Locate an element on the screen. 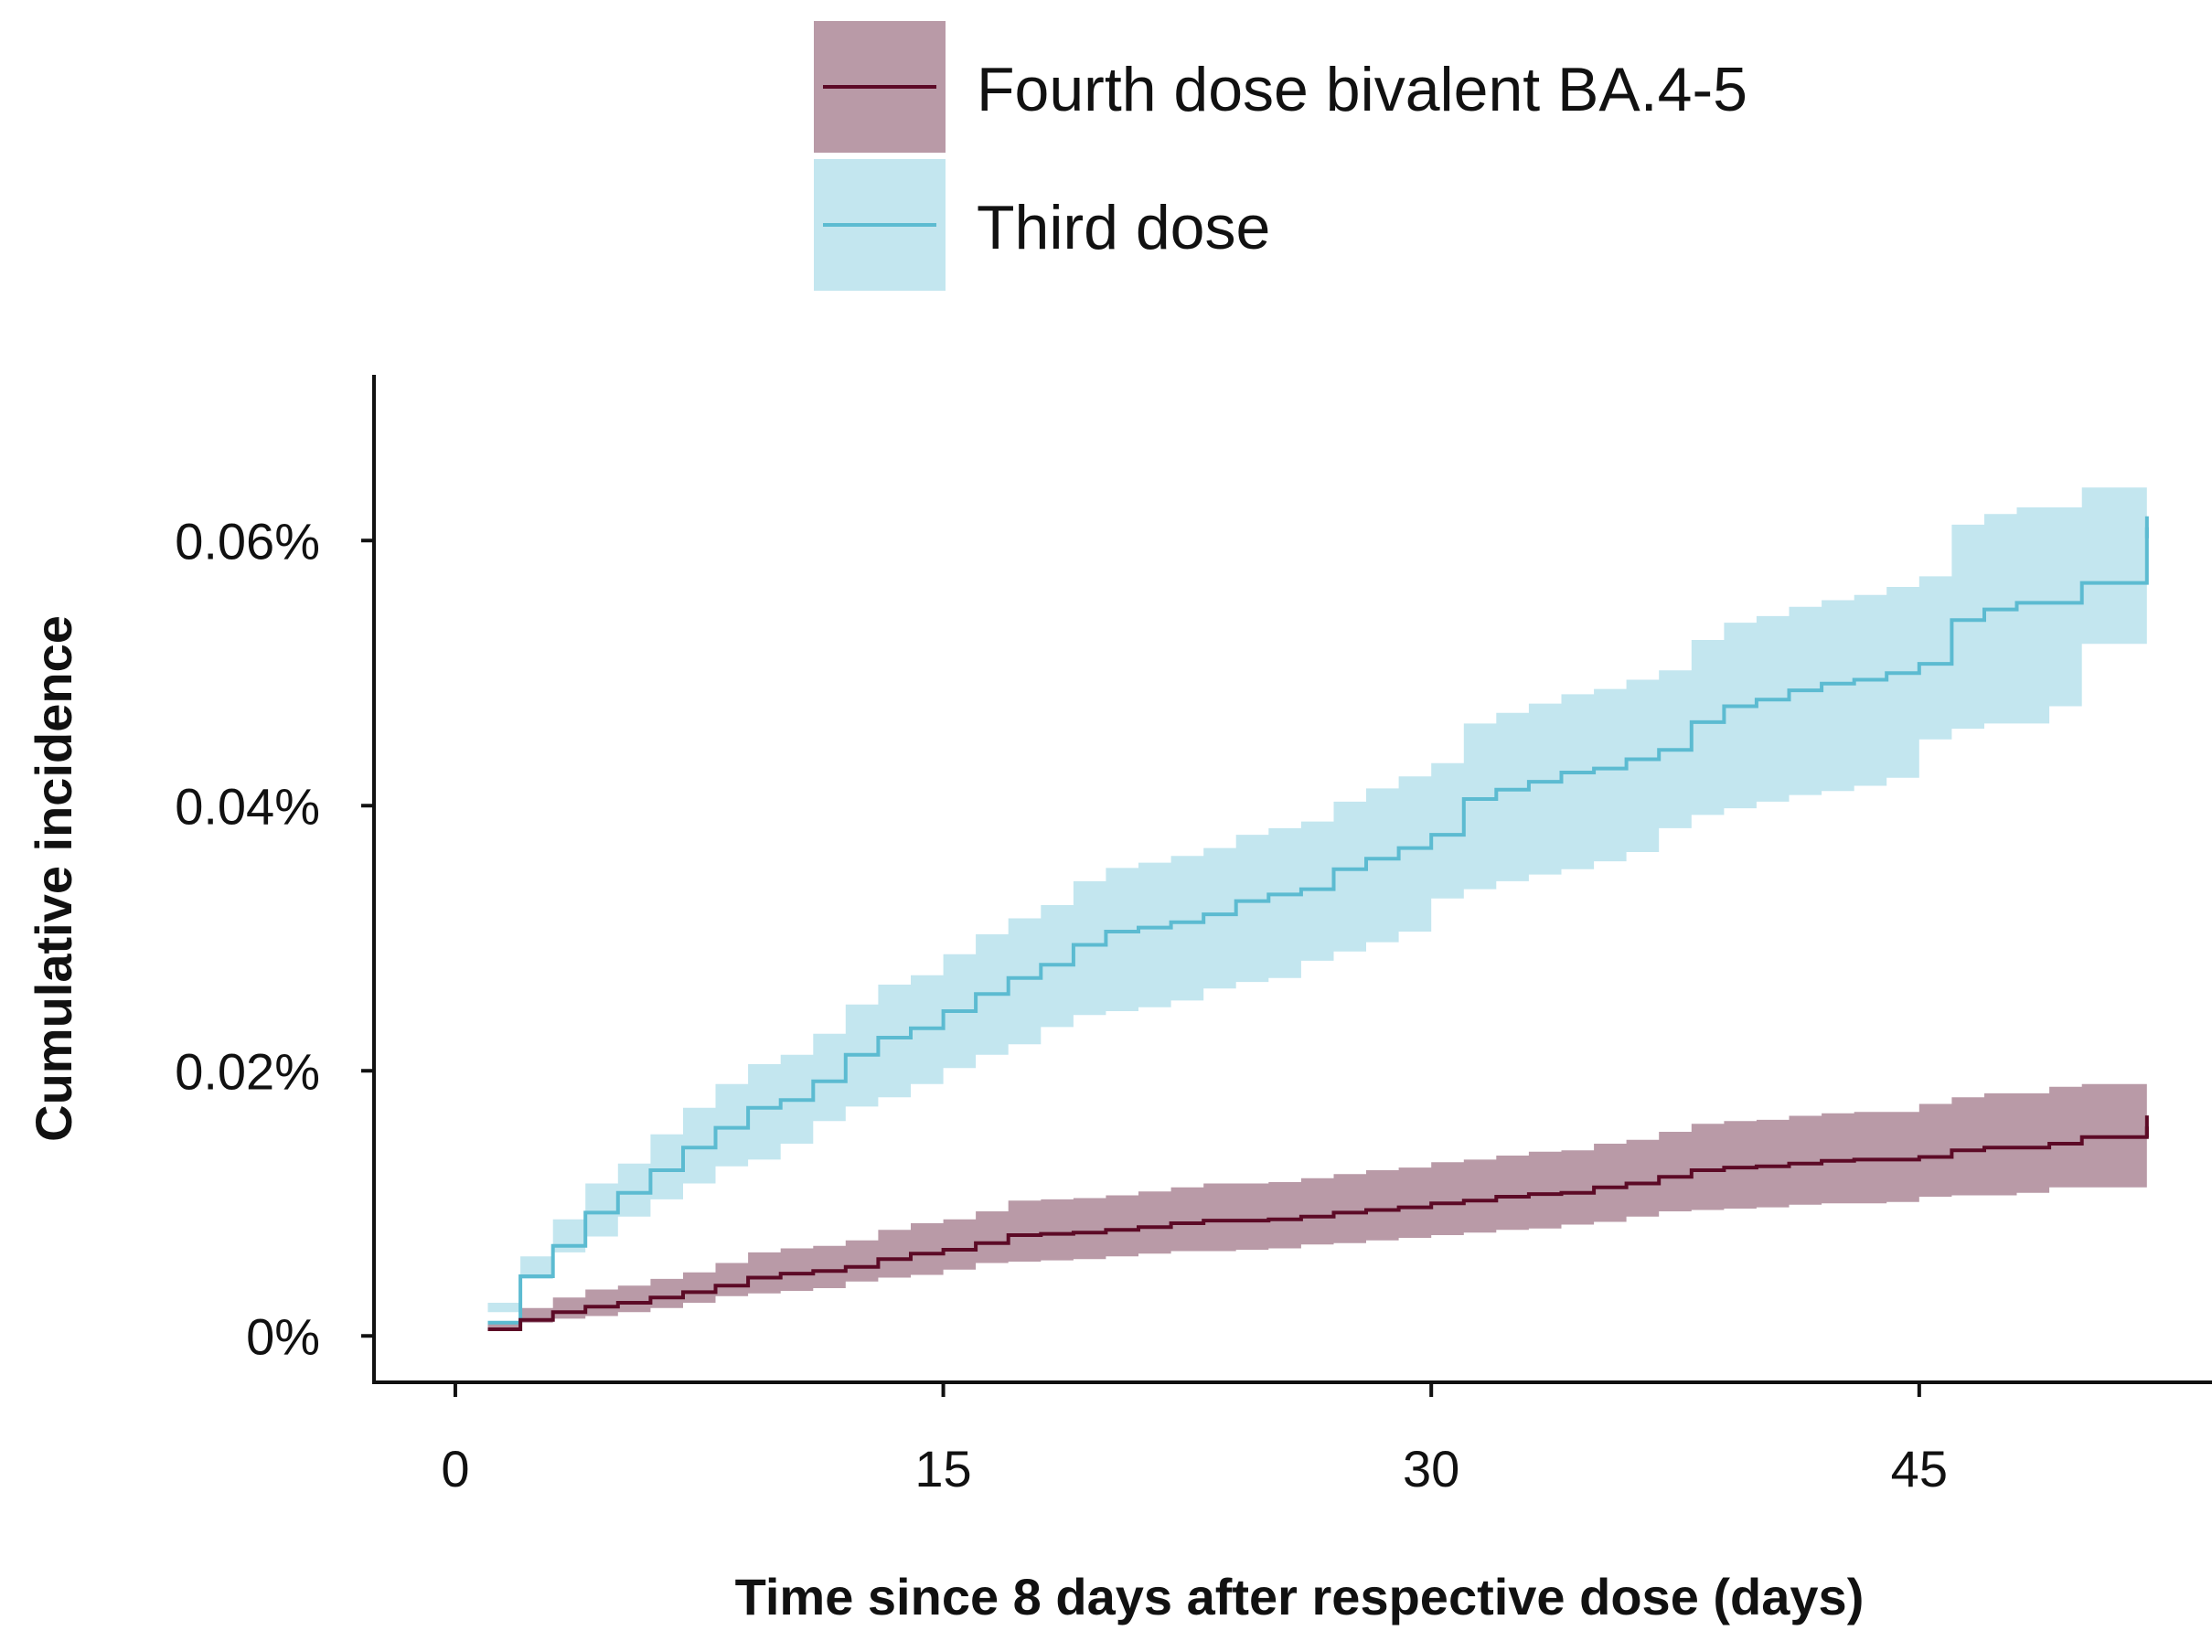 The image size is (2212, 1652). legend-label-fourth-dose: Fourth dose bivalent BA.4-5 is located at coordinates (1362, 90).